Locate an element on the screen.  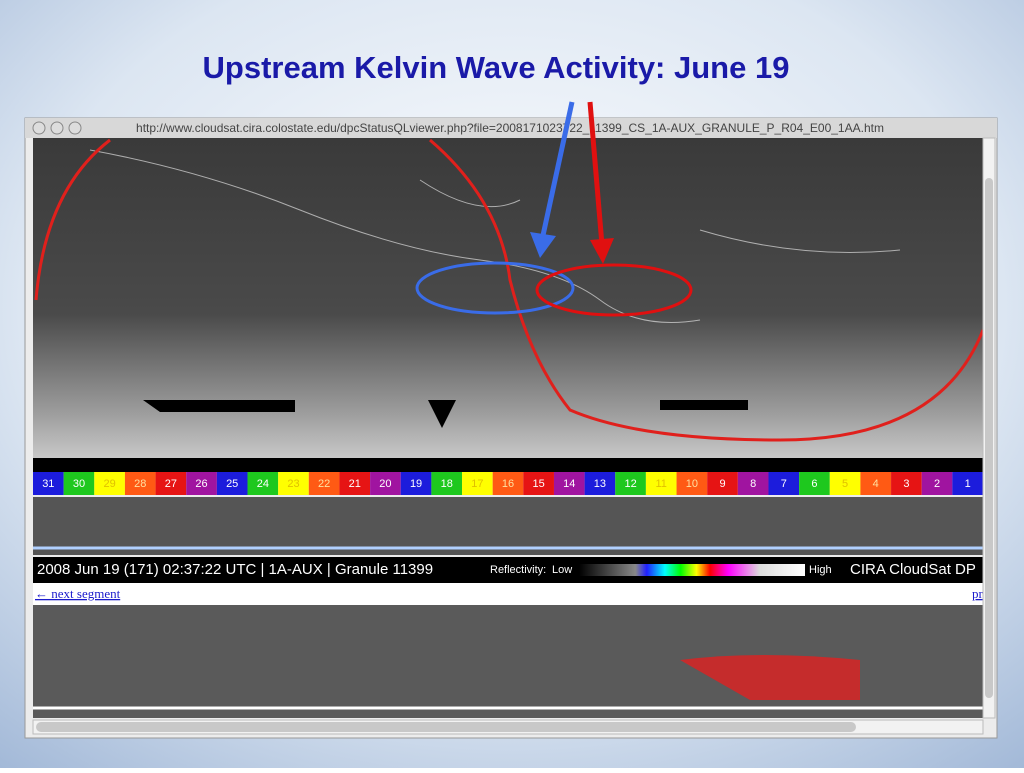
blue-ellipse is located at coordinates (495, 288).